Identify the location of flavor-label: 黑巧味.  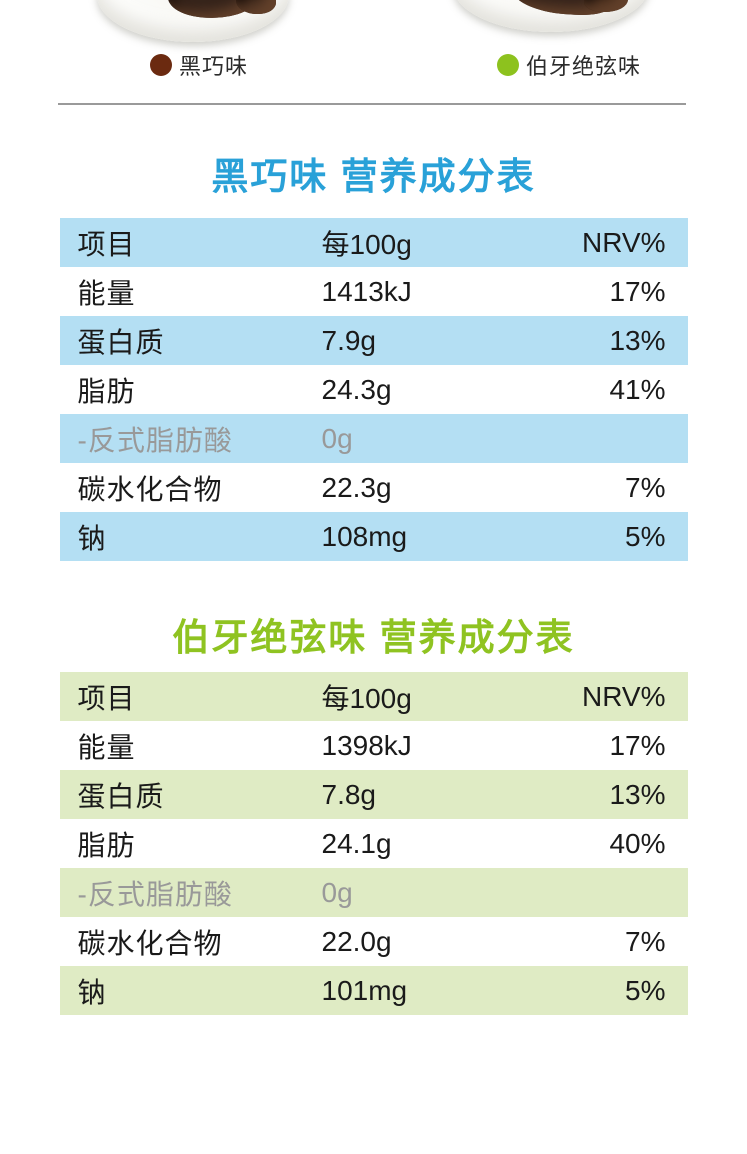
(214, 66).